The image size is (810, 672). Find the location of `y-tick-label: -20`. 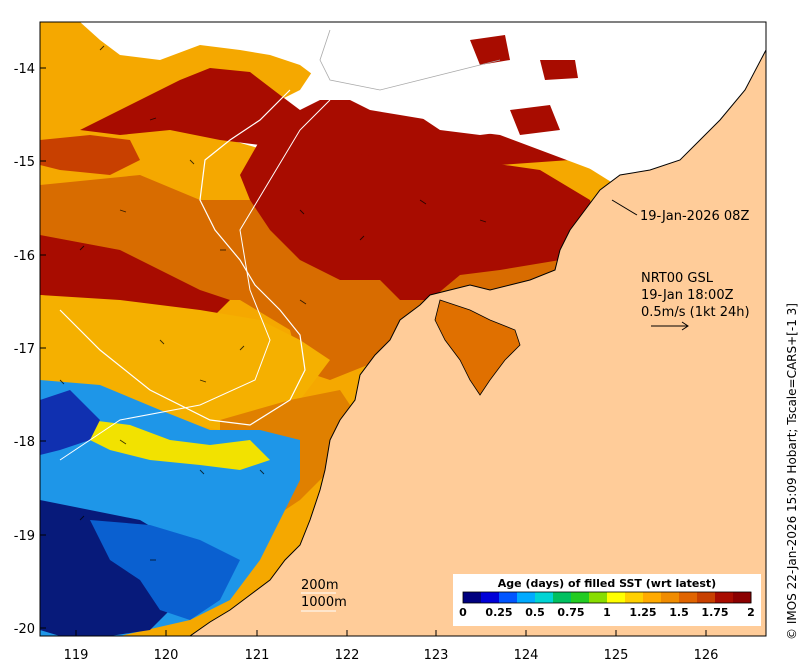

y-tick-label: -20 is located at coordinates (24, 629).